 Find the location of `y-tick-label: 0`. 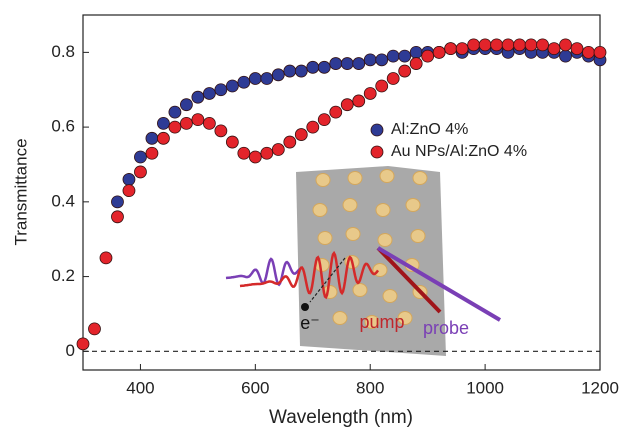

y-tick-label: 0 is located at coordinates (70, 350).